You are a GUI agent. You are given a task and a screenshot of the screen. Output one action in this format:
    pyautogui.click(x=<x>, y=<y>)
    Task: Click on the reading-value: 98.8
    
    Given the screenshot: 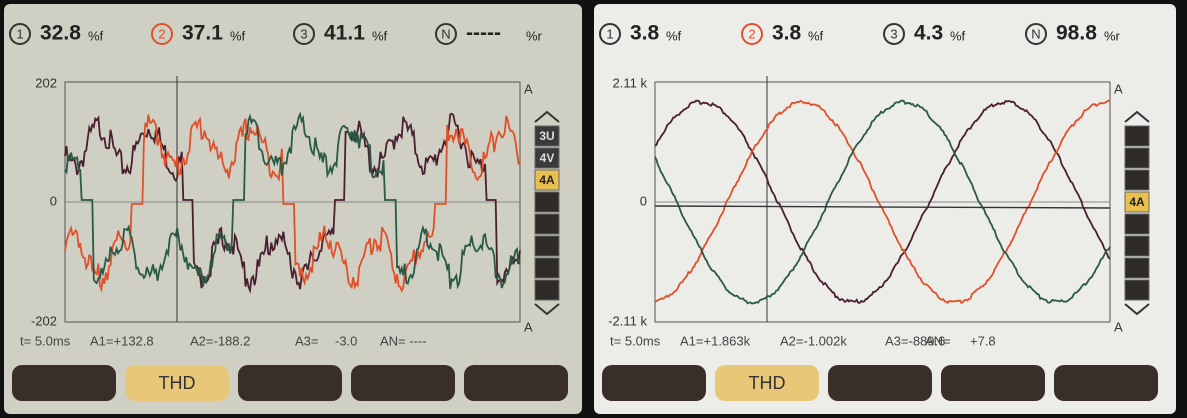 What is the action you would take?
    pyautogui.click(x=1076, y=33)
    